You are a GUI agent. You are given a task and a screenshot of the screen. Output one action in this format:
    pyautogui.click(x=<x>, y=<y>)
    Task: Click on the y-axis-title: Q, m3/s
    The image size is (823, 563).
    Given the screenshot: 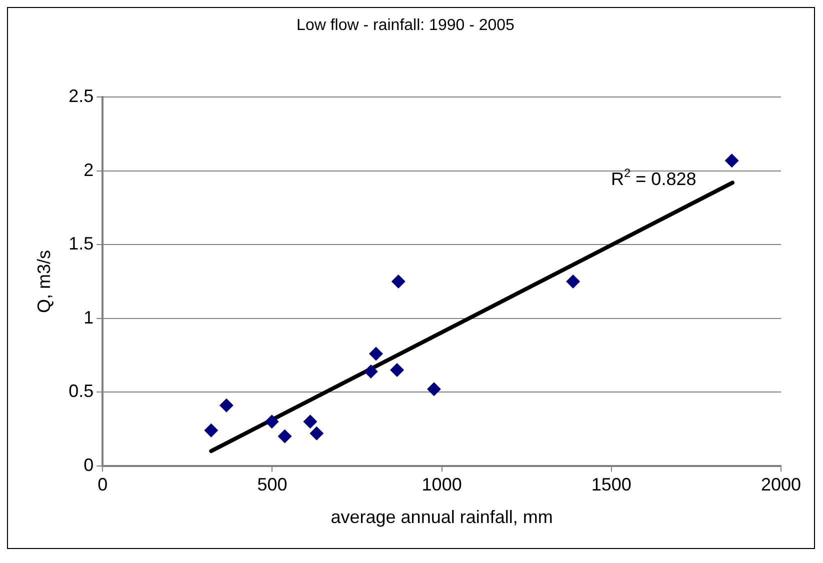 What is the action you would take?
    pyautogui.click(x=44, y=282)
    